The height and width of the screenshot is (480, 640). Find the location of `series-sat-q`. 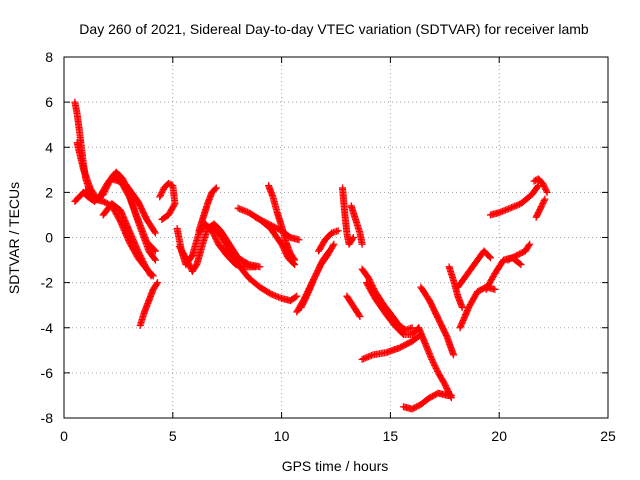

series-sat-q is located at coordinates (317, 275).